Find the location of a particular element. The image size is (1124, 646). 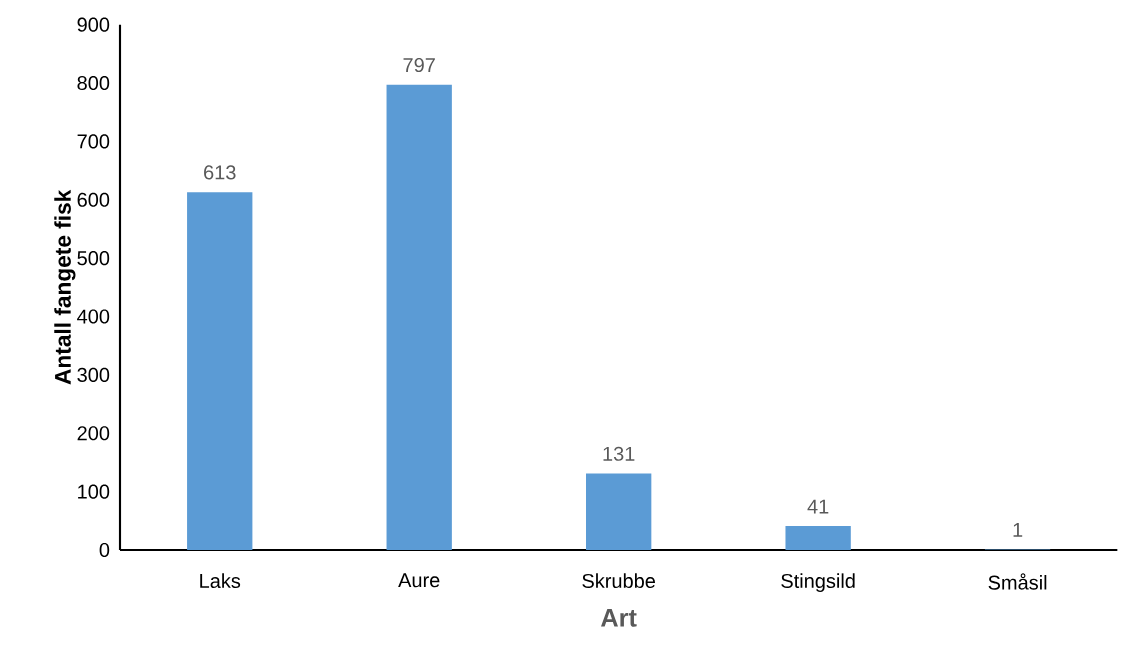

y-tick-label: 400 is located at coordinates (93, 316).